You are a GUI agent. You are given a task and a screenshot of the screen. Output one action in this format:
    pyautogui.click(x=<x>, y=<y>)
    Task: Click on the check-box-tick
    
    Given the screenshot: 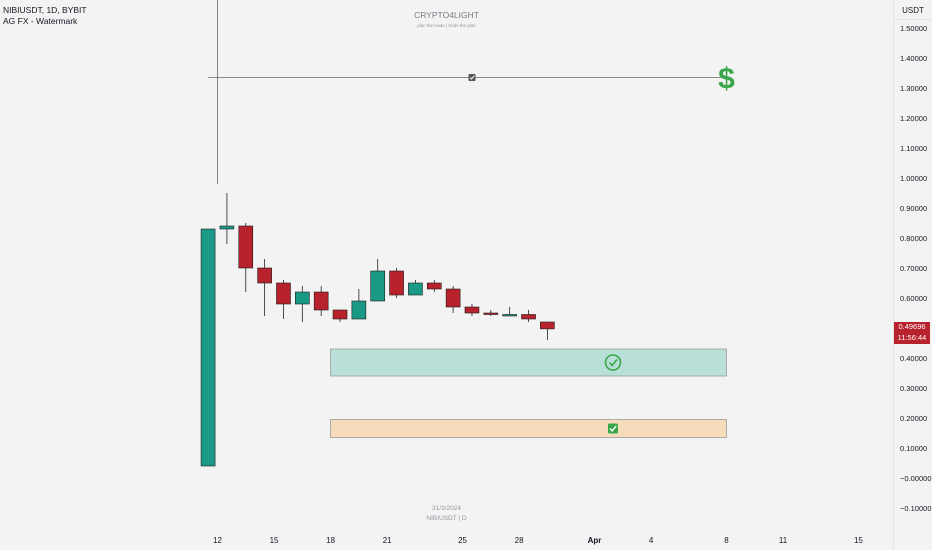 What is the action you would take?
    pyautogui.click(x=613, y=428)
    